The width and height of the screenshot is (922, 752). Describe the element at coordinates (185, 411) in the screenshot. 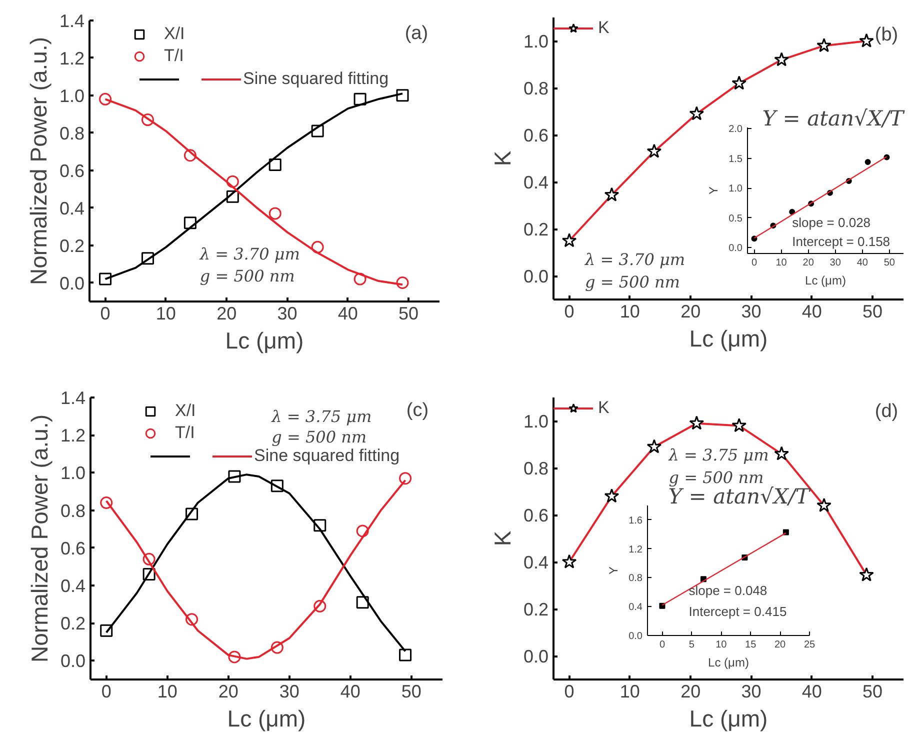

I see `legend-label: X/I` at that location.